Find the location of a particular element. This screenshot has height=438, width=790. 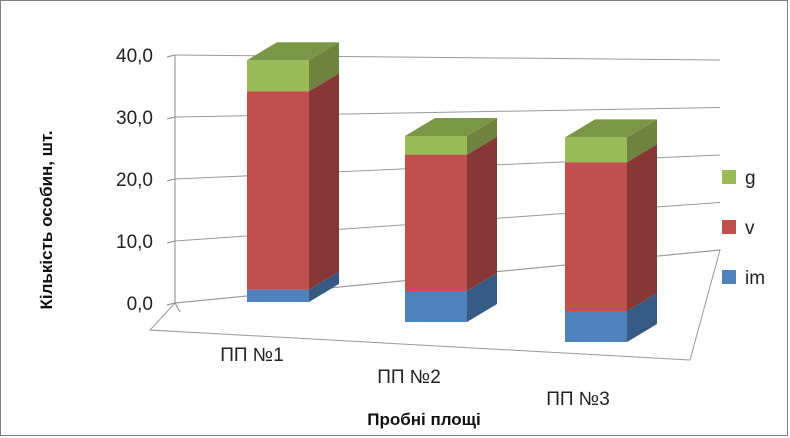

y-axis-title: Кількість особин, шт. is located at coordinates (46, 220).